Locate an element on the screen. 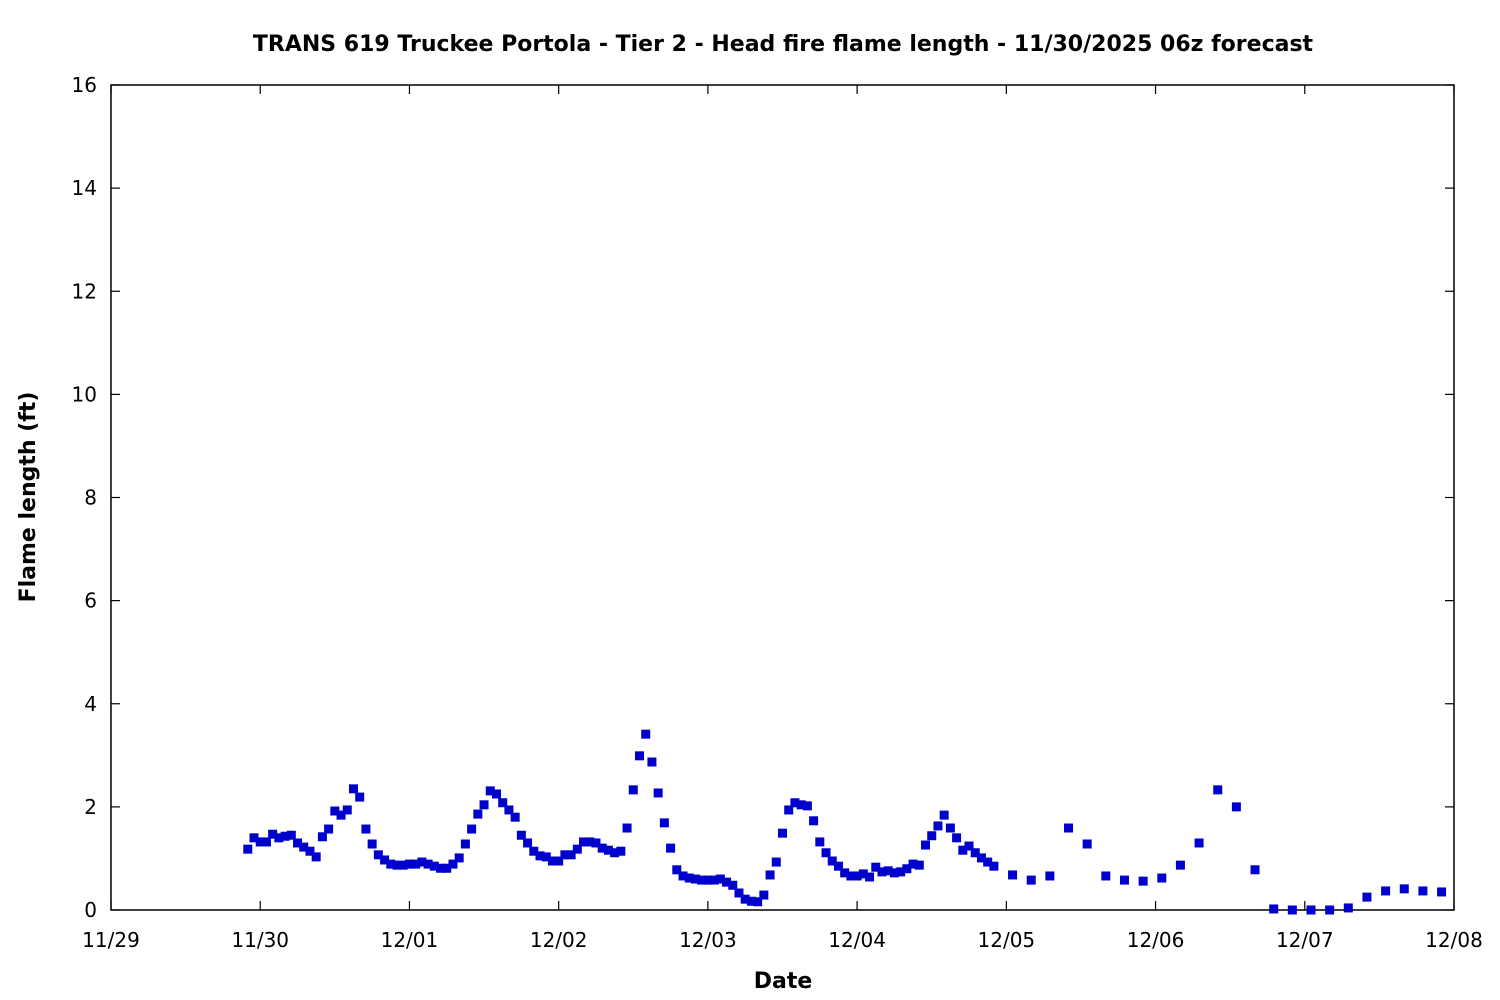 Image resolution: width=1500 pixels, height=1000 pixels. x-tick-label: 12/01 is located at coordinates (410, 940).